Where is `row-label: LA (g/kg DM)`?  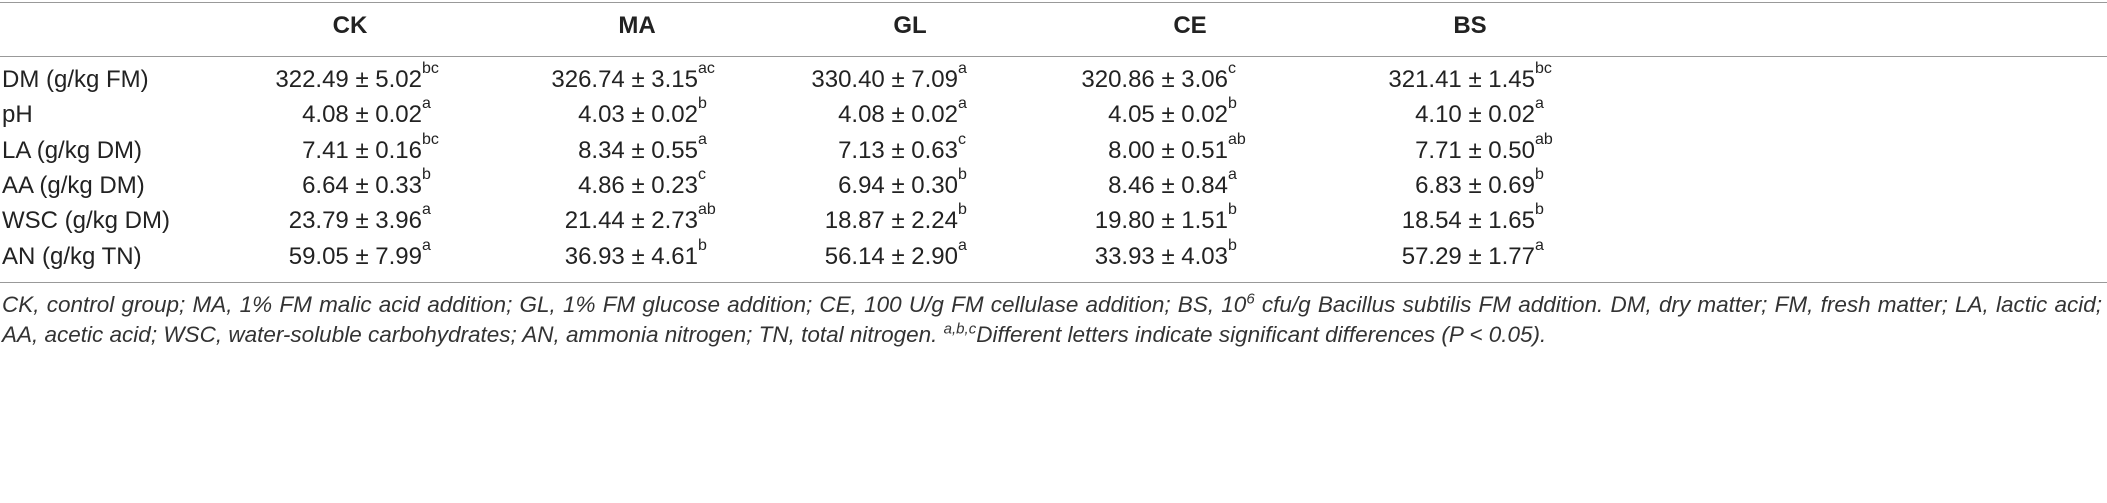 row-label: LA (g/kg DM) is located at coordinates (72, 150).